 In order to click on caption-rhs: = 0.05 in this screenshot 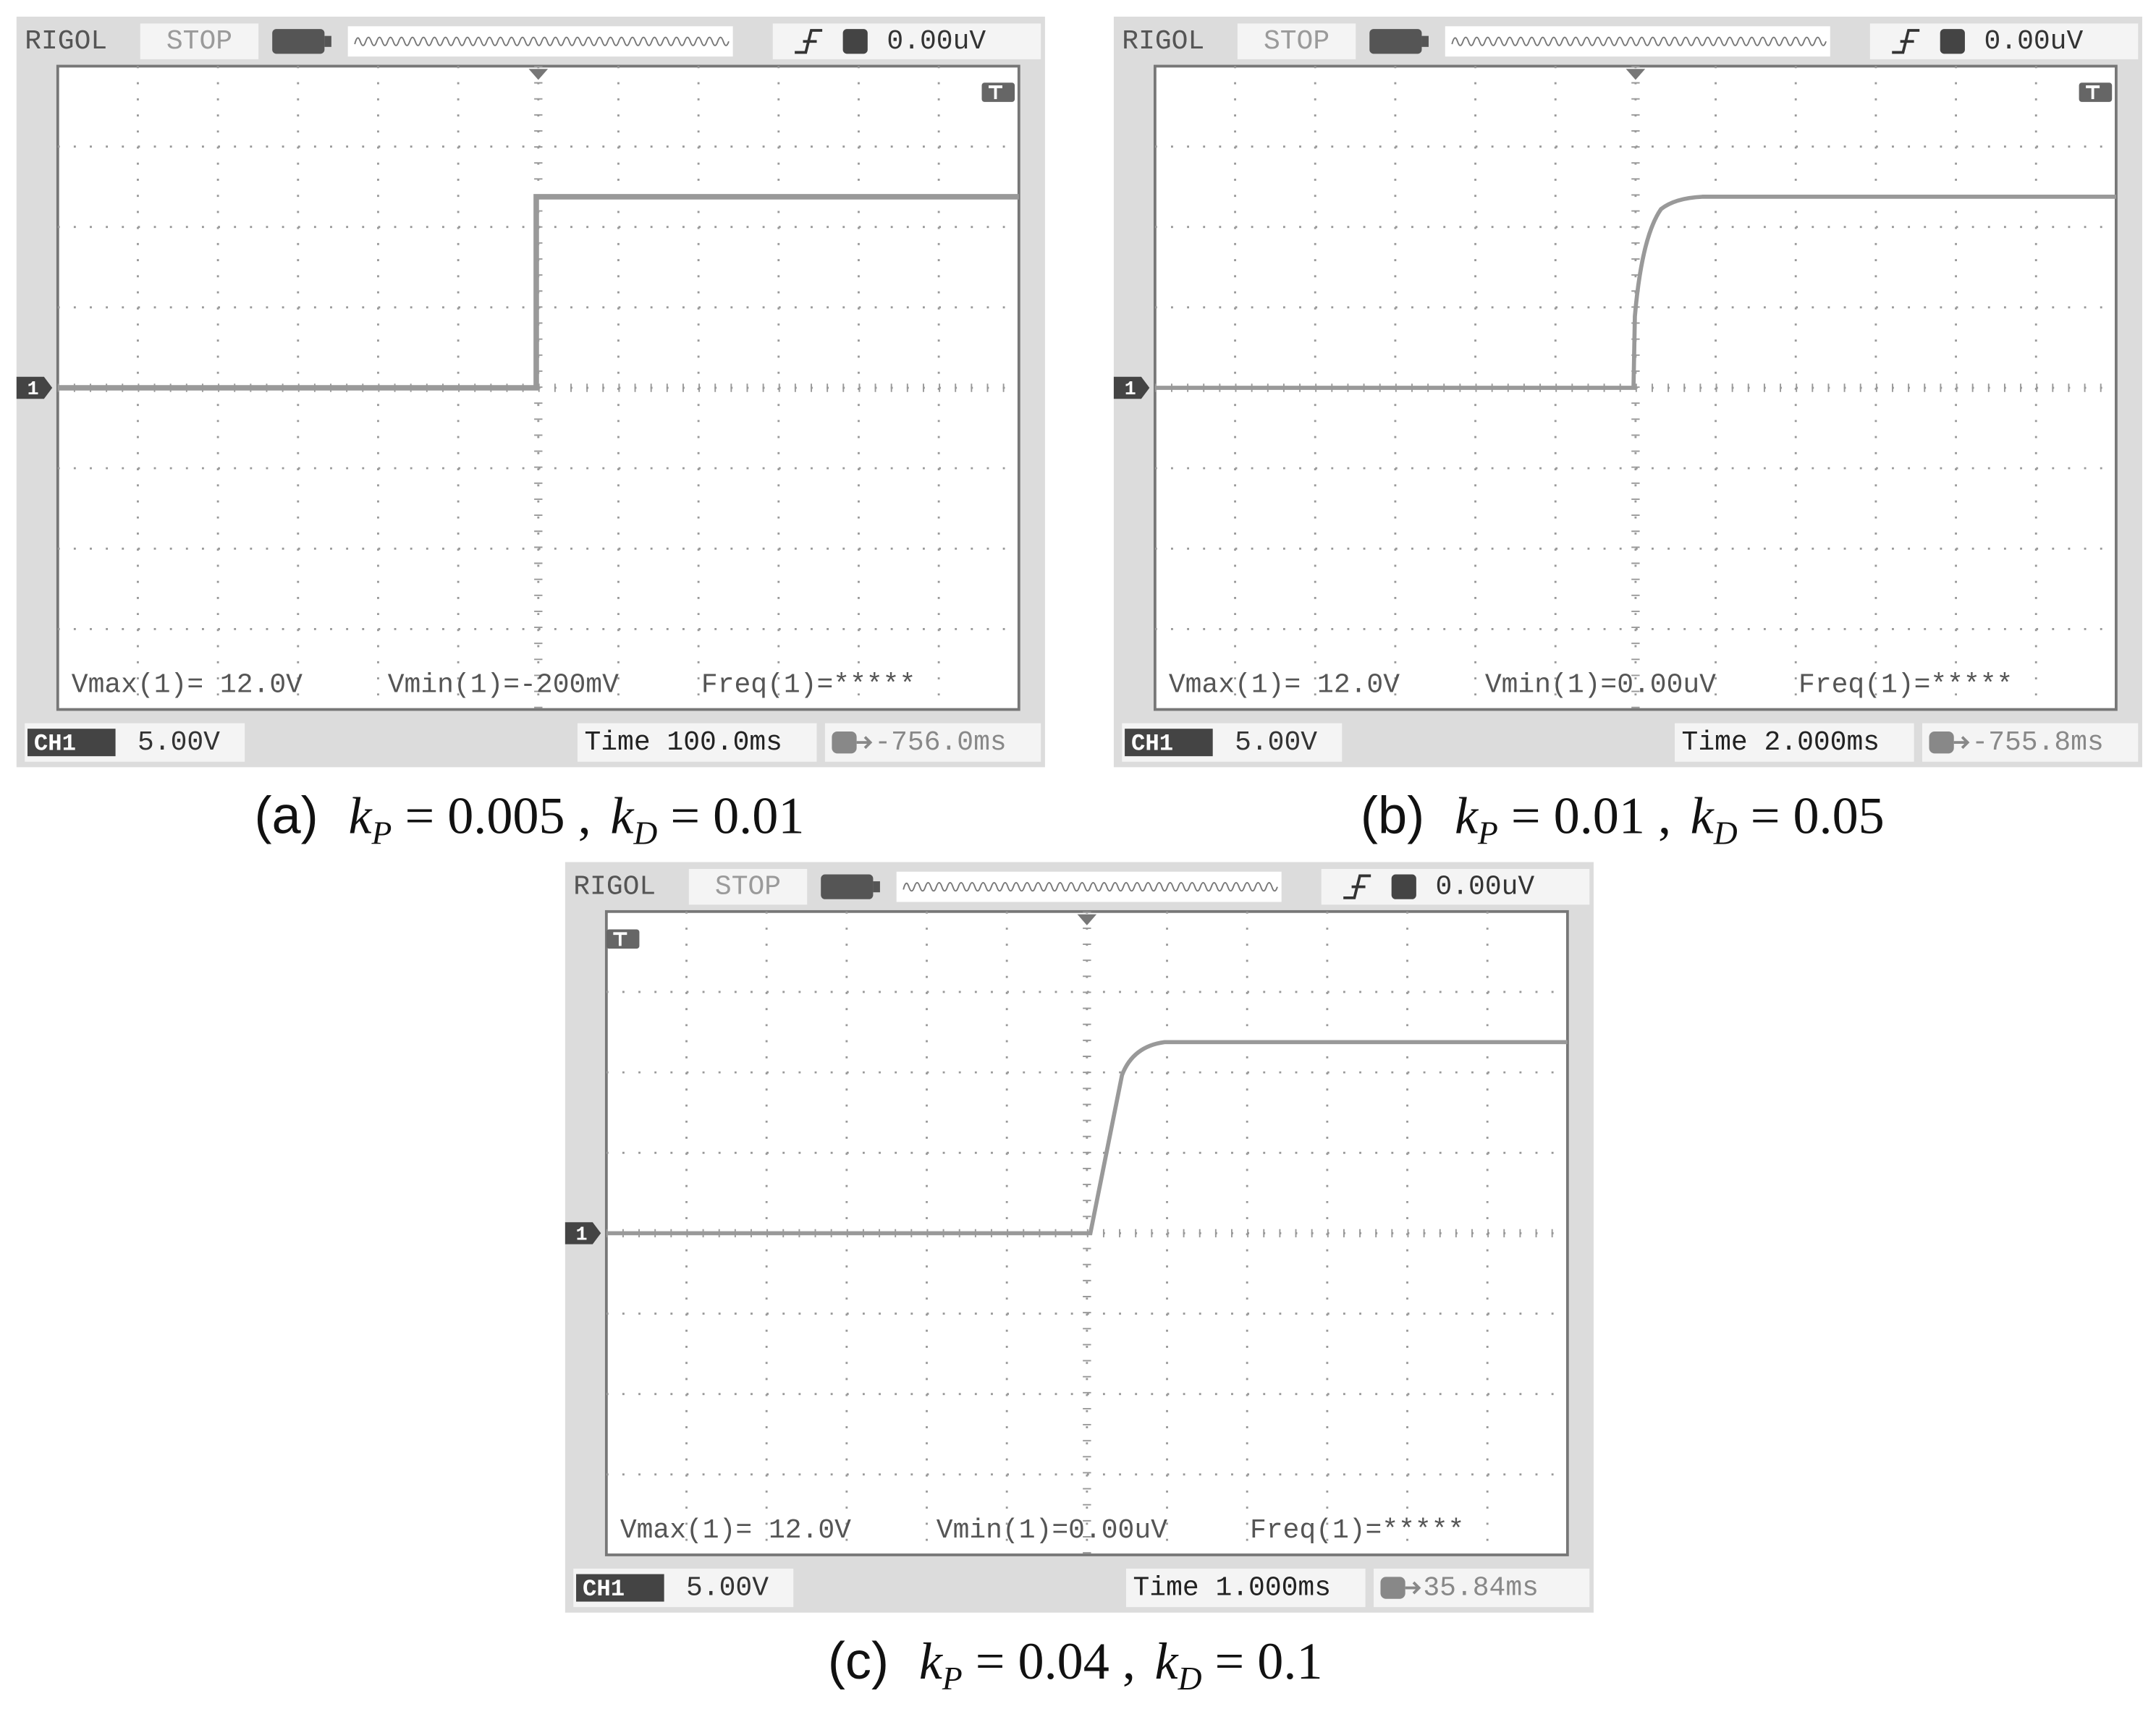, I will do `click(1812, 816)`.